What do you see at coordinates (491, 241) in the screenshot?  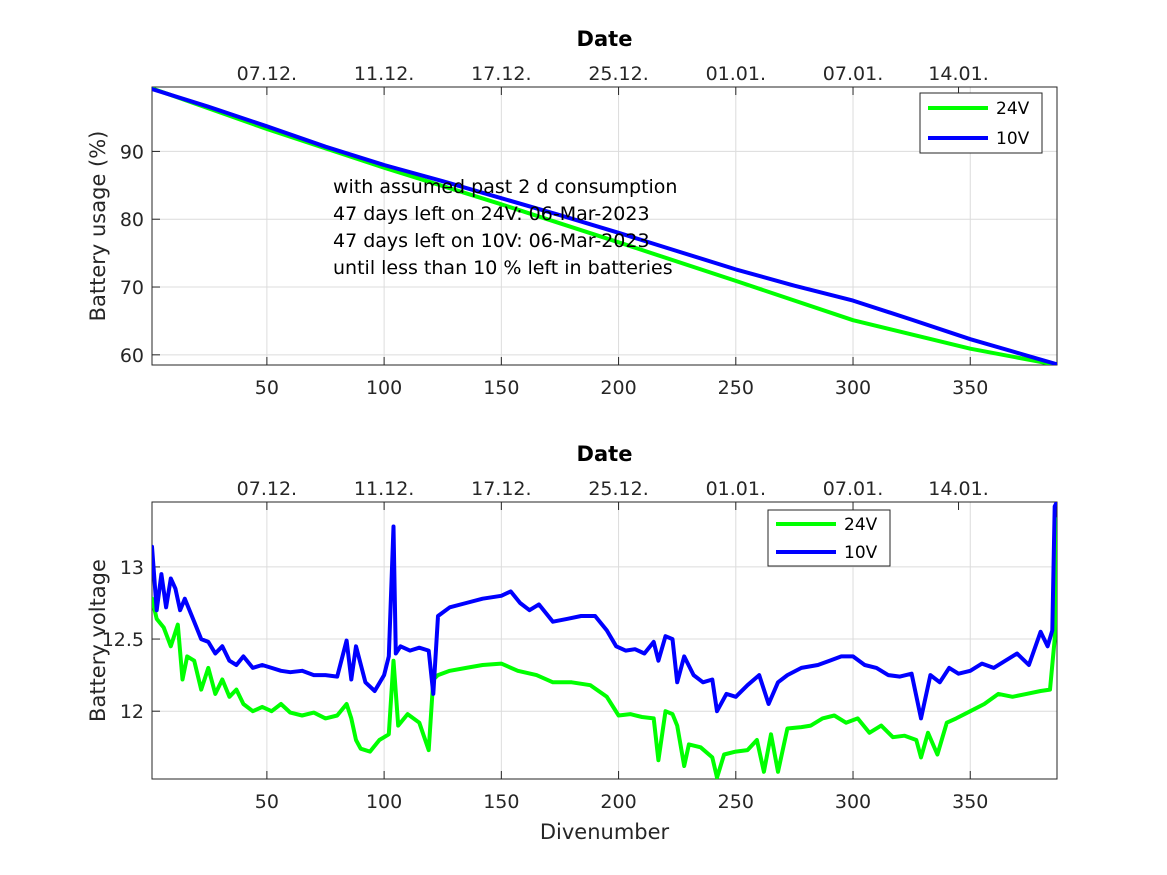 I see `annotation-line: 47 days left on 10V: 06-Mar-2023` at bounding box center [491, 241].